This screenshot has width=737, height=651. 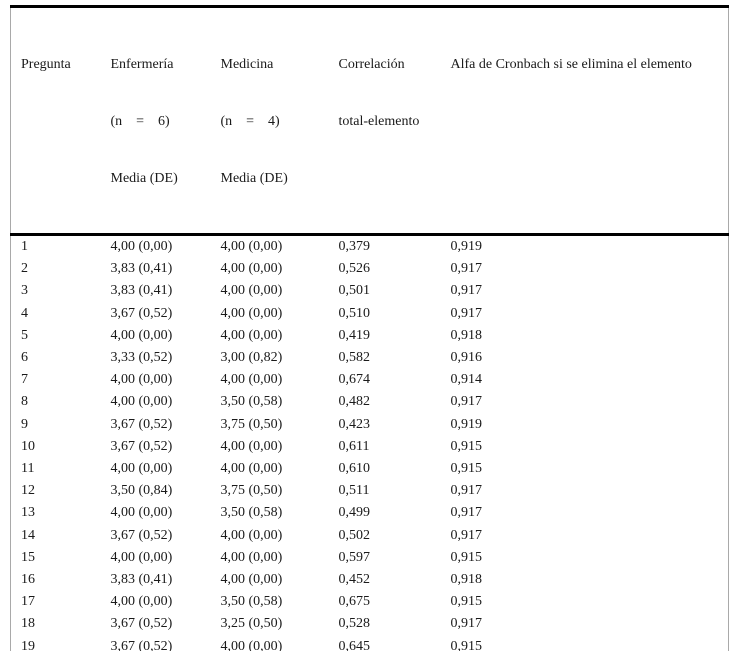 I want to click on table-row: 18 3,67 (0,52) 3,25 (0,50) 0,528 0,917, so click(x=370, y=624).